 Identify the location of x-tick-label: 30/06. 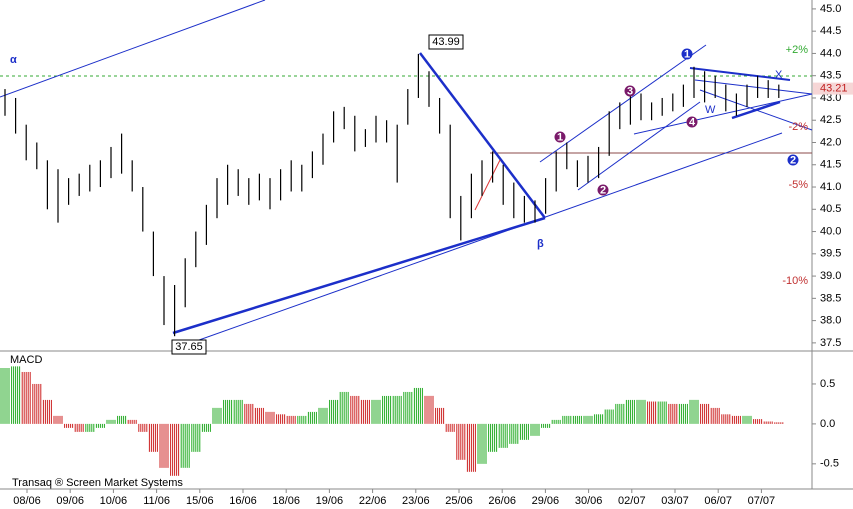
(589, 501).